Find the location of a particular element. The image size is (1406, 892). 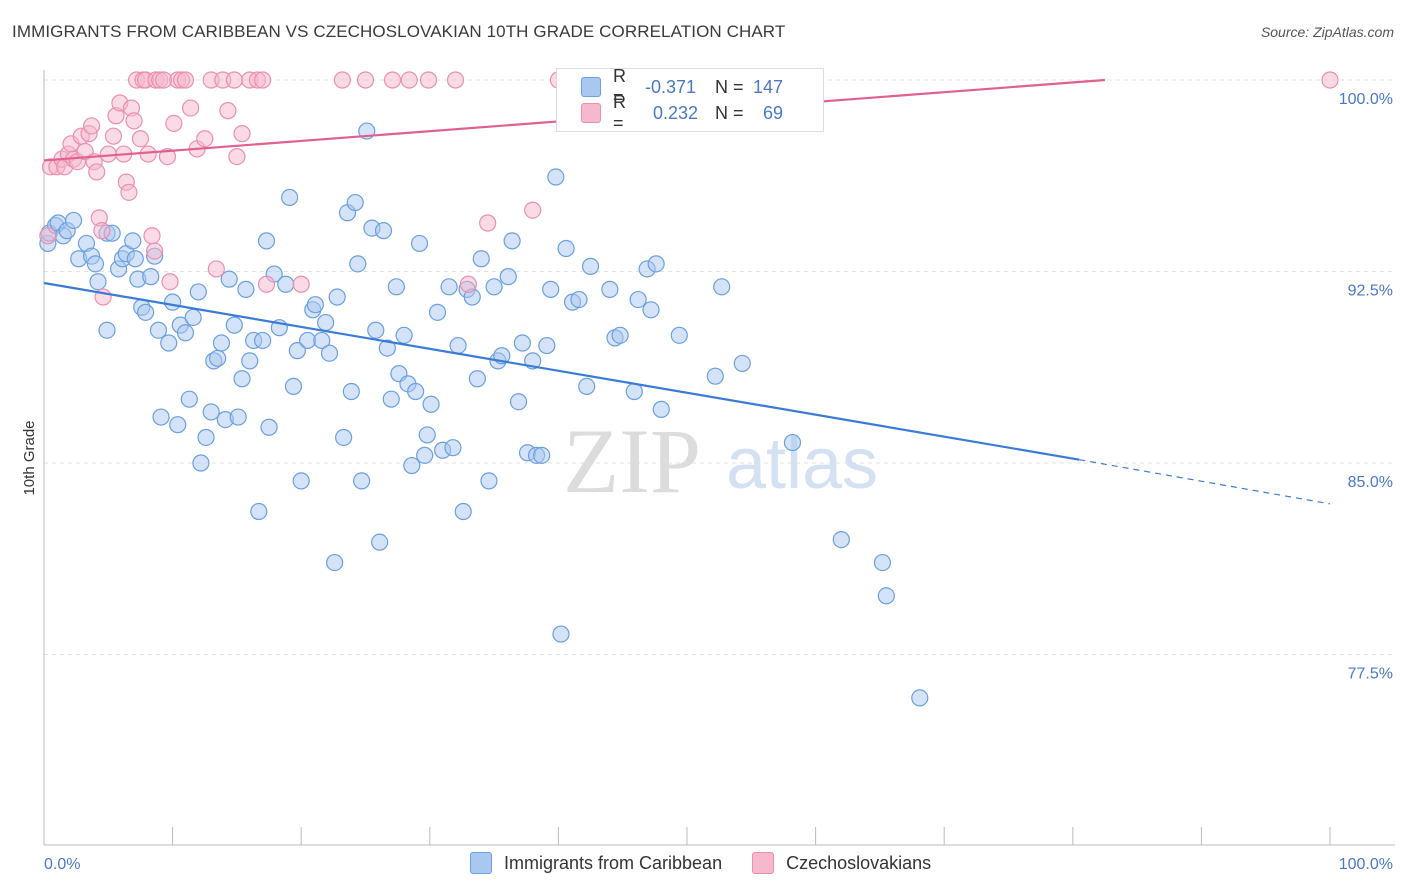

caribbean-trend-line is located at coordinates (561, 371).